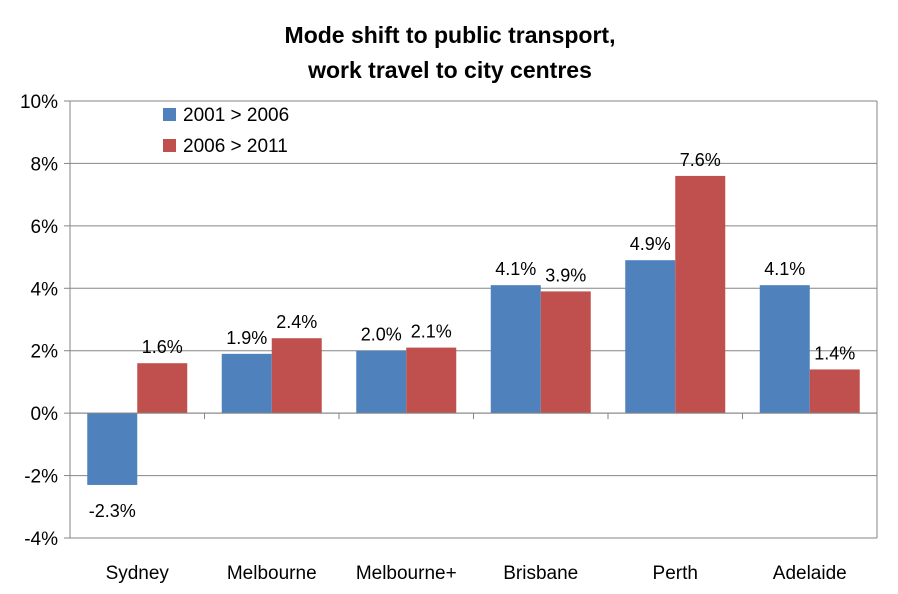  I want to click on bar-2006-2011-Sydney, so click(162, 388).